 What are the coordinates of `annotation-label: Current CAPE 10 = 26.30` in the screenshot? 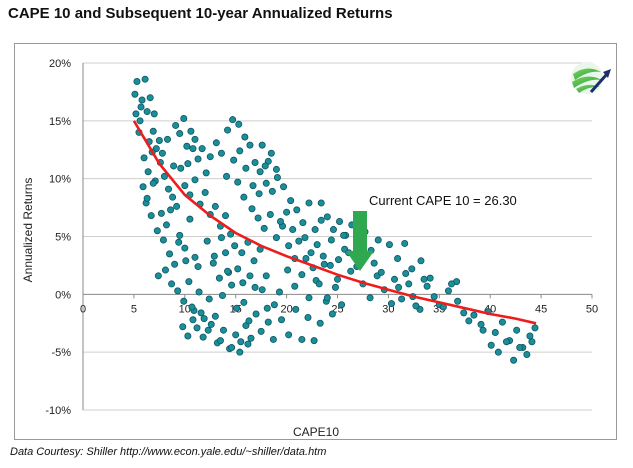 It's located at (443, 200).